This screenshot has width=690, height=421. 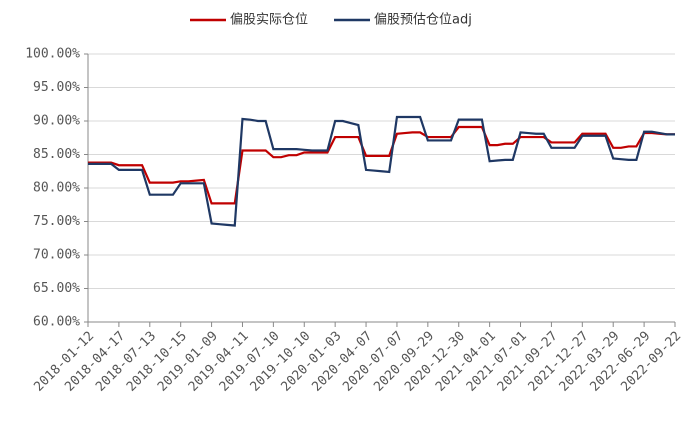 I want to click on y-tick-label: 100.00%, so click(x=52, y=54).